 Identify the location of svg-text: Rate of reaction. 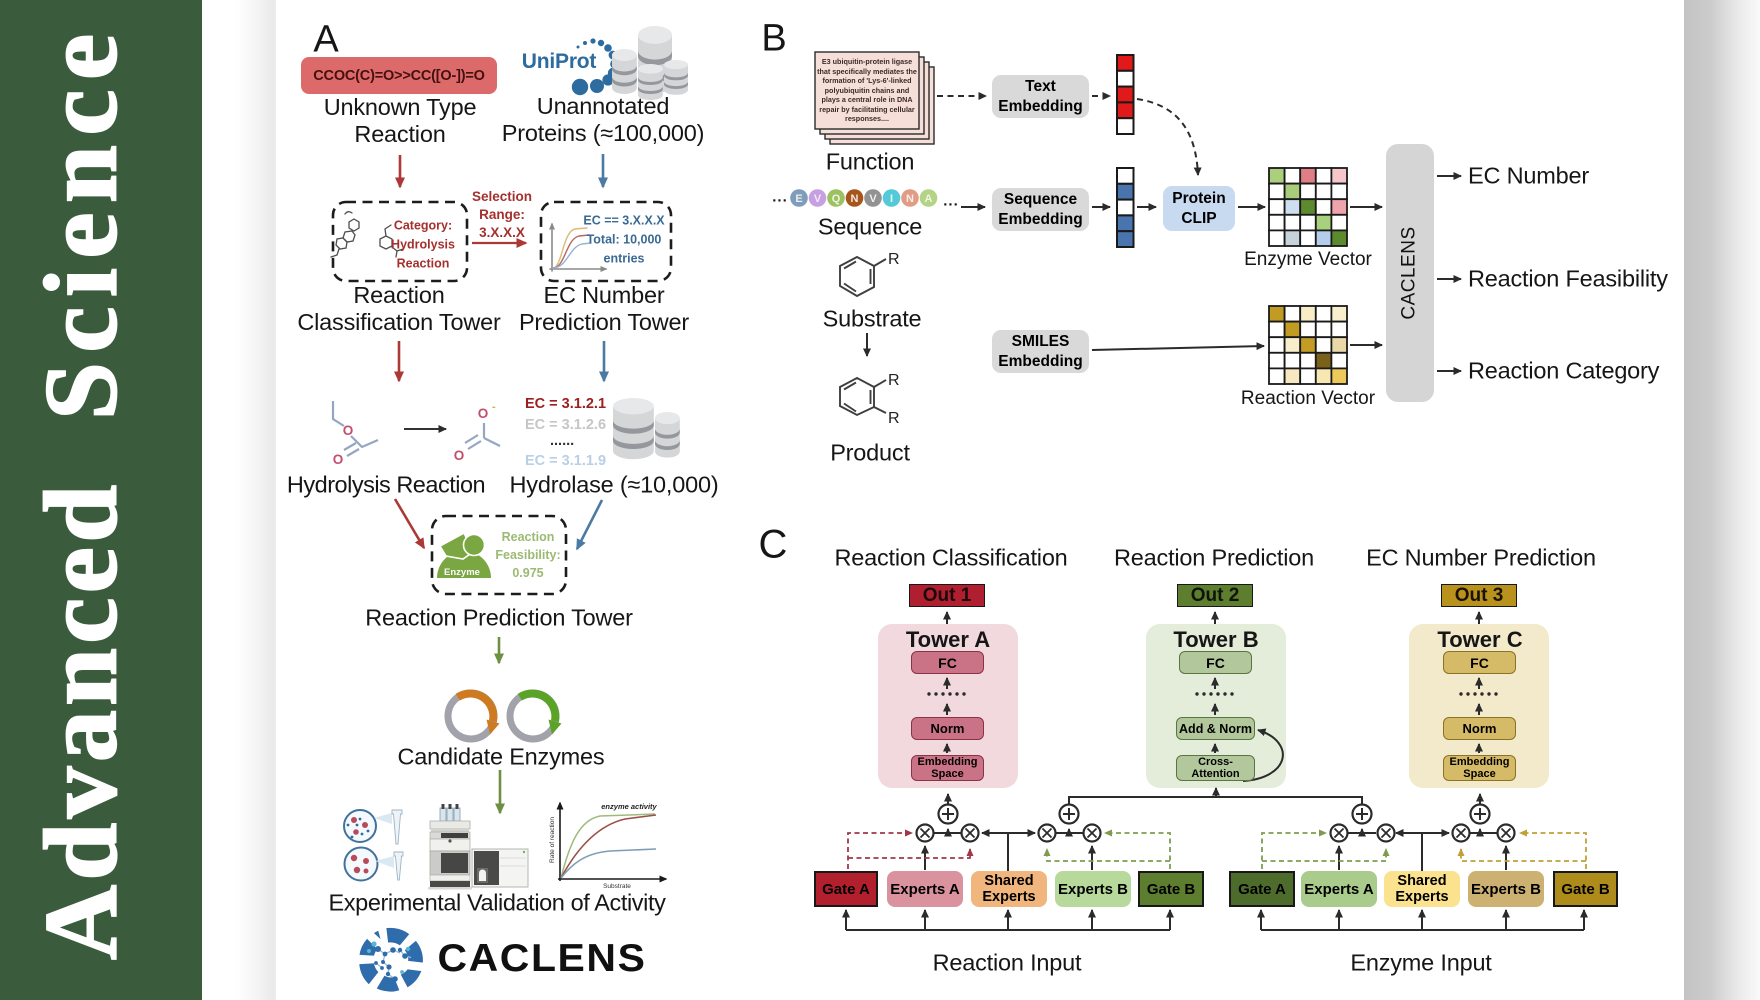
(552, 840).